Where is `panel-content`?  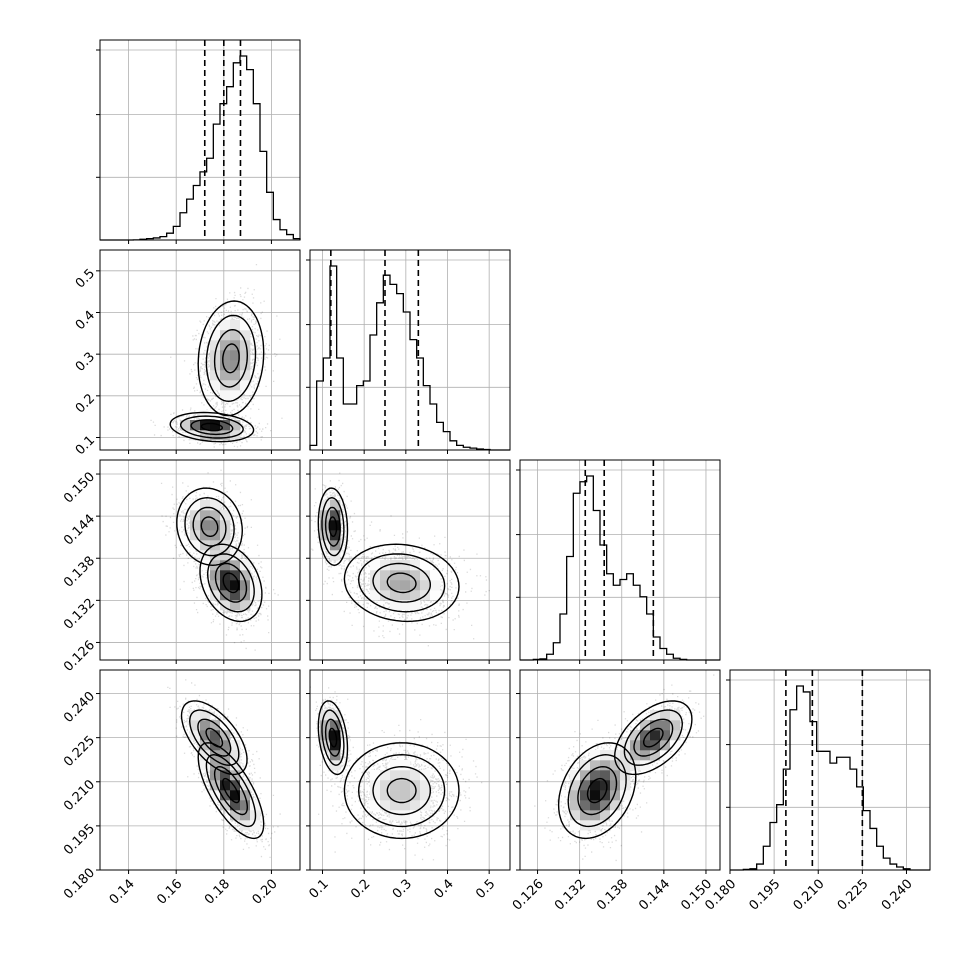 panel-content is located at coordinates (200, 560).